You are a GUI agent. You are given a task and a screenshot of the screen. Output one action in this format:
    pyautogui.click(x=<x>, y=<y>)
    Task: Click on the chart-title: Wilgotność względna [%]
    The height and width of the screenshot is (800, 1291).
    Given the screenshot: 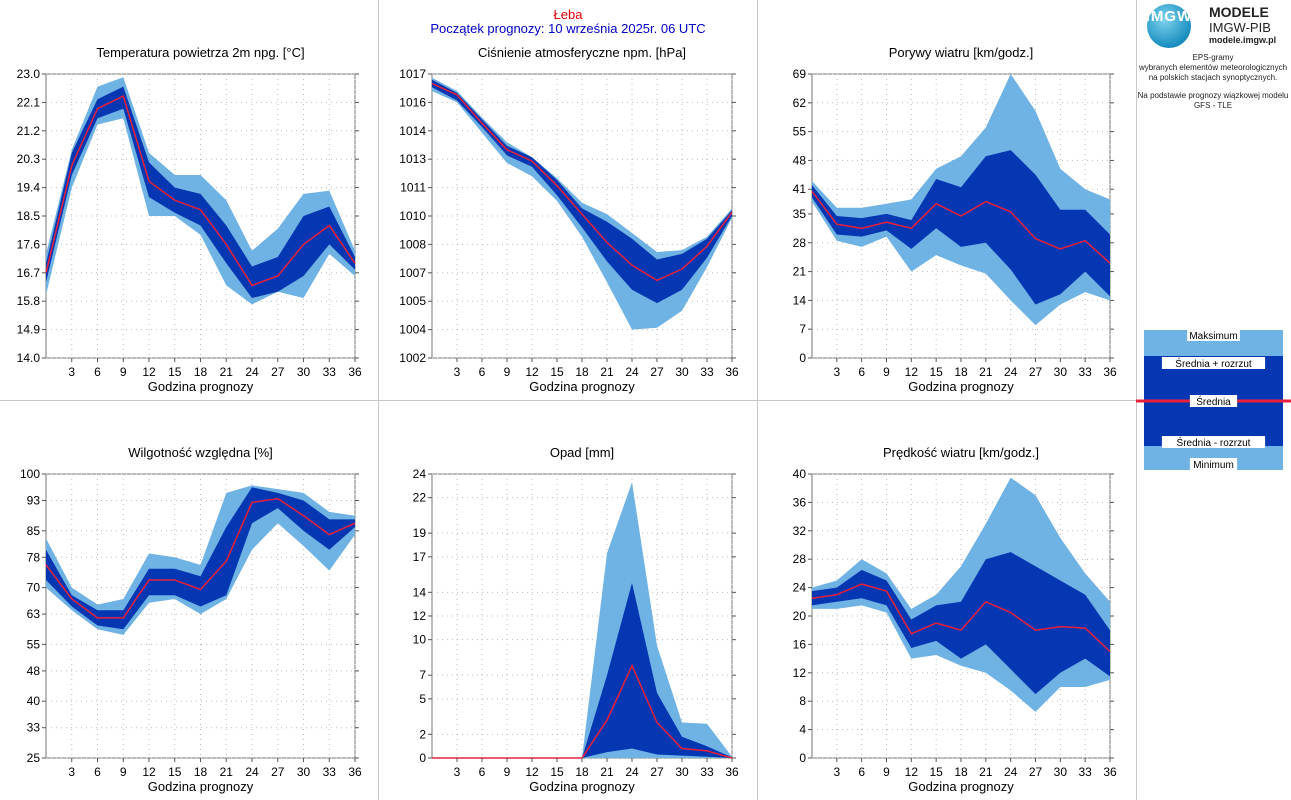 What is the action you would take?
    pyautogui.click(x=200, y=452)
    